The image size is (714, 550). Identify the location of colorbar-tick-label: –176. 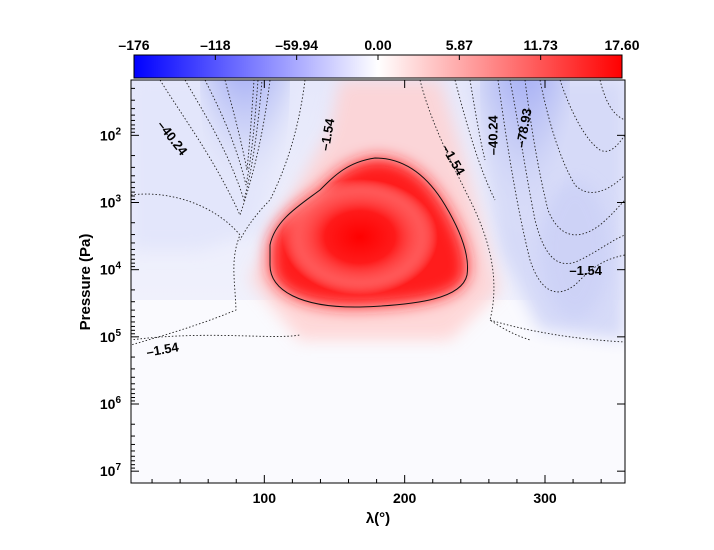
(133, 45).